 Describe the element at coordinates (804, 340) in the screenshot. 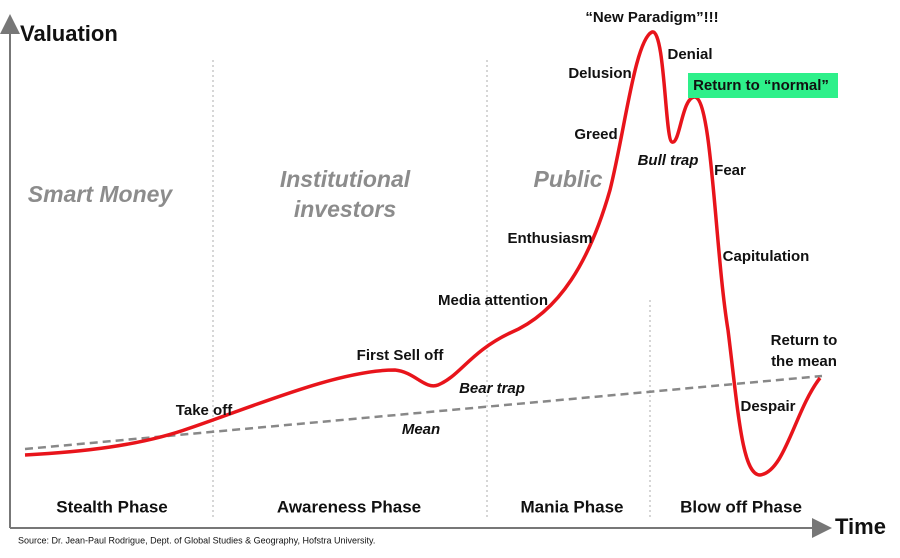

I see `annotation: Return to` at that location.